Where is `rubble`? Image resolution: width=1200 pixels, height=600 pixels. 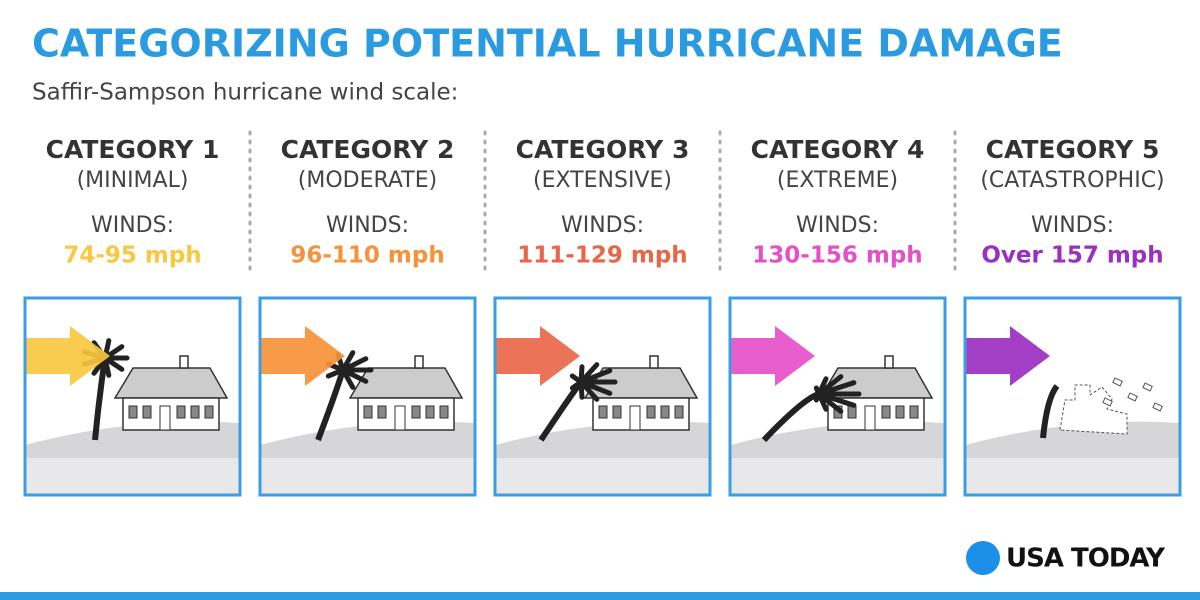
rubble is located at coordinates (1093, 409).